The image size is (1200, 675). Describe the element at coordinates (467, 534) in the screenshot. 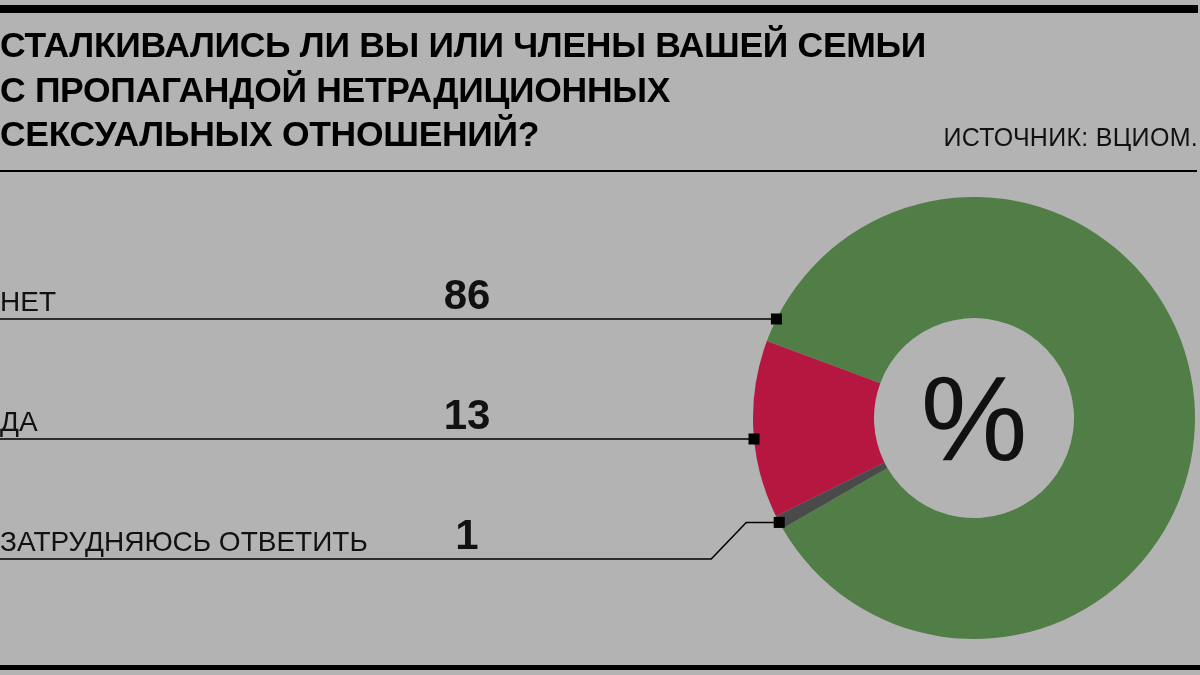

I see `data-label: 1` at that location.